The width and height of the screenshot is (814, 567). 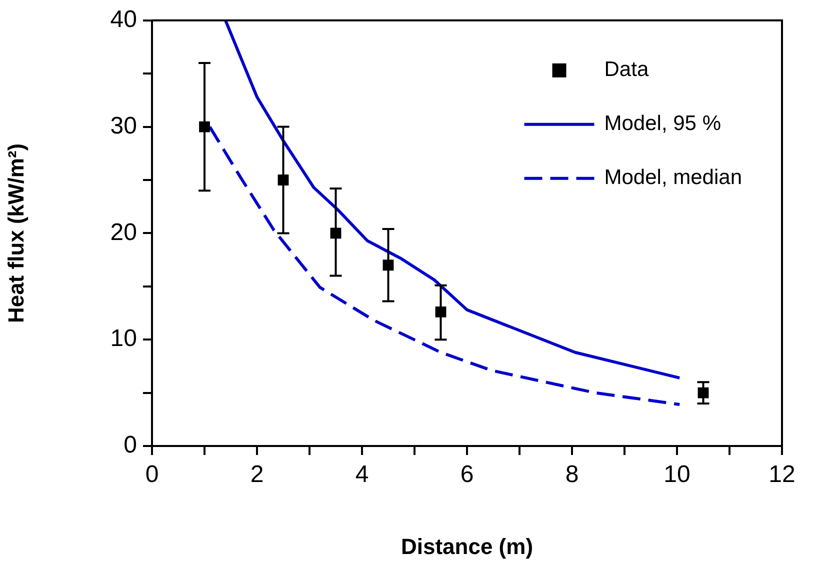 What do you see at coordinates (626, 70) in the screenshot?
I see `legend-label: Data` at bounding box center [626, 70].